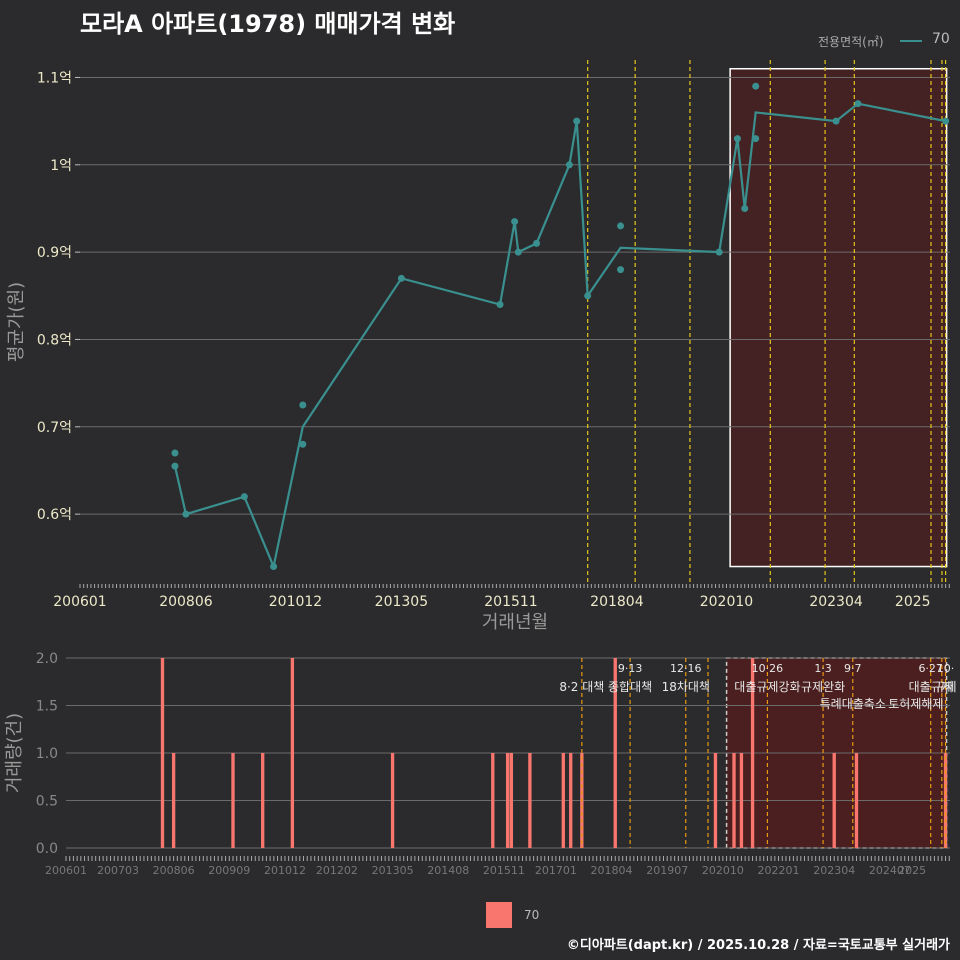 The image size is (960, 960). What do you see at coordinates (779, 870) in the screenshot?
I see `bar-x-tick-label: 202201` at bounding box center [779, 870].